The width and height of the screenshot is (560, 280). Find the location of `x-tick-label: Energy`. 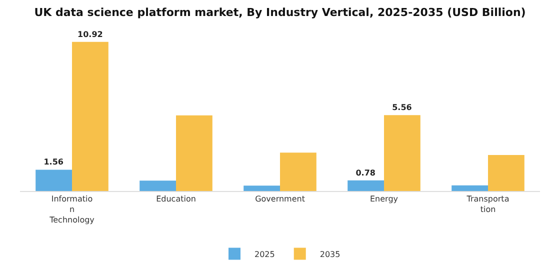

x-tick-label: Energy is located at coordinates (384, 199).